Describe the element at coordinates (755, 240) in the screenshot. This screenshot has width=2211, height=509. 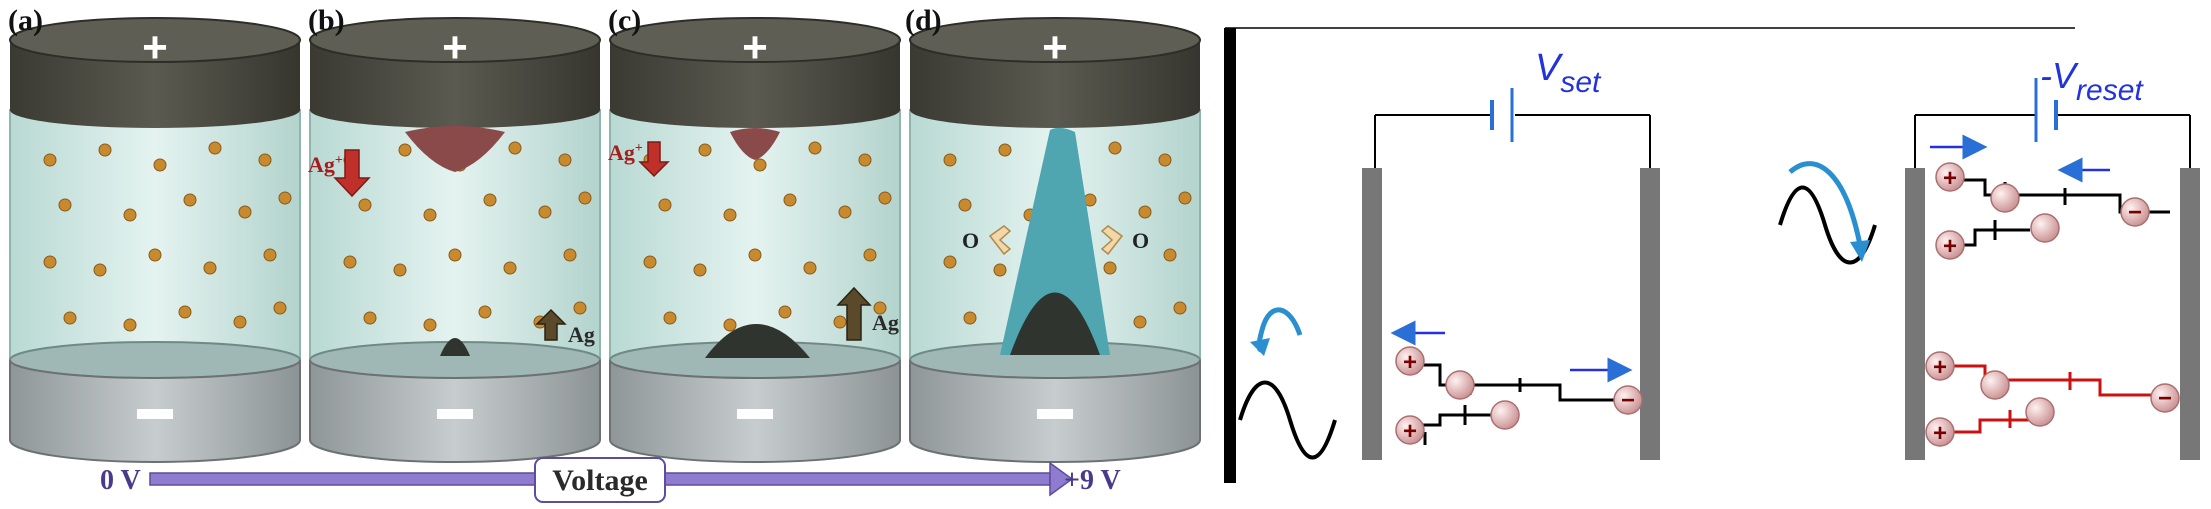
I see `panel-c` at that location.